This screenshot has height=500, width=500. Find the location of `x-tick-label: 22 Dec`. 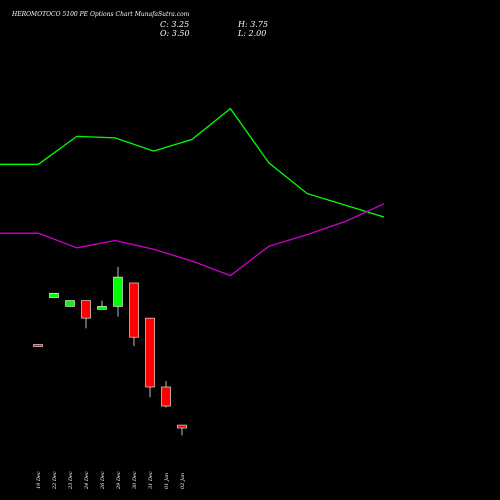

x-tick-label: 22 Dec is located at coordinates (55, 480).